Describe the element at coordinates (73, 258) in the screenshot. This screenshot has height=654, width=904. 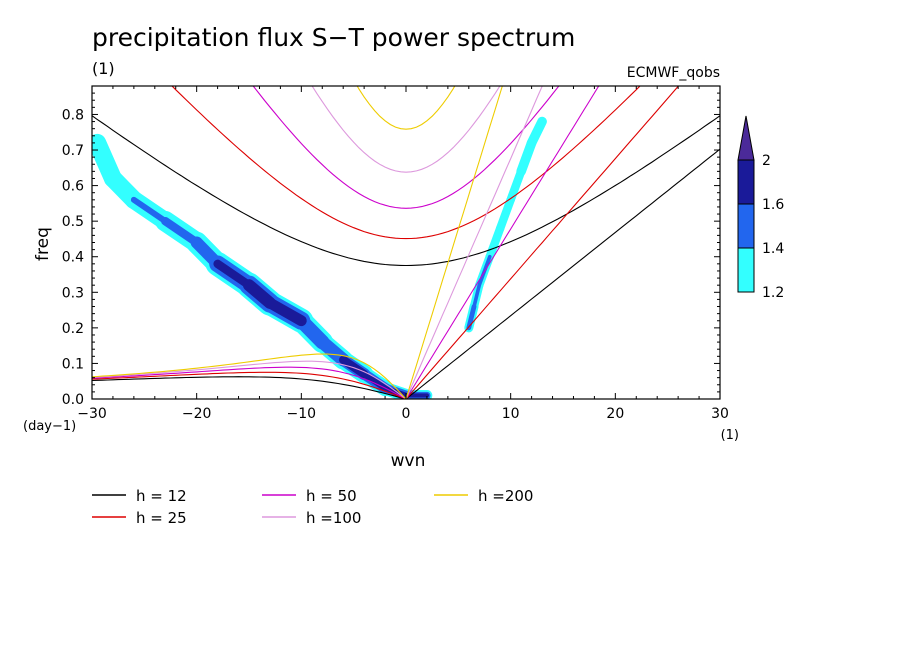
I see `y-tick-label: 0.4` at that location.